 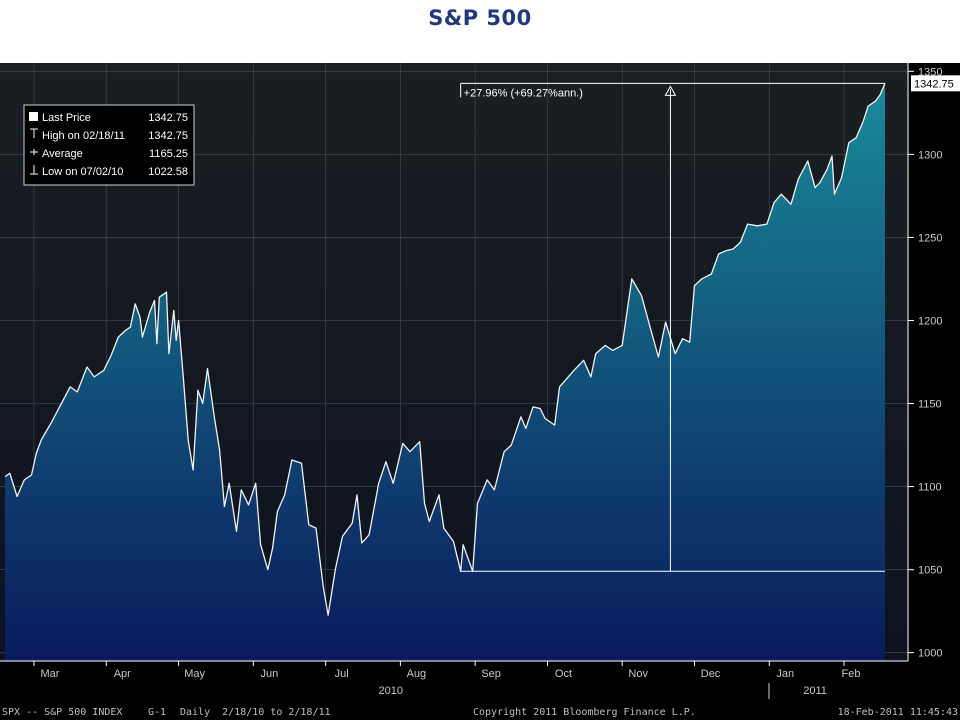 I want to click on y-tick-label: 1350, so click(x=930, y=72).